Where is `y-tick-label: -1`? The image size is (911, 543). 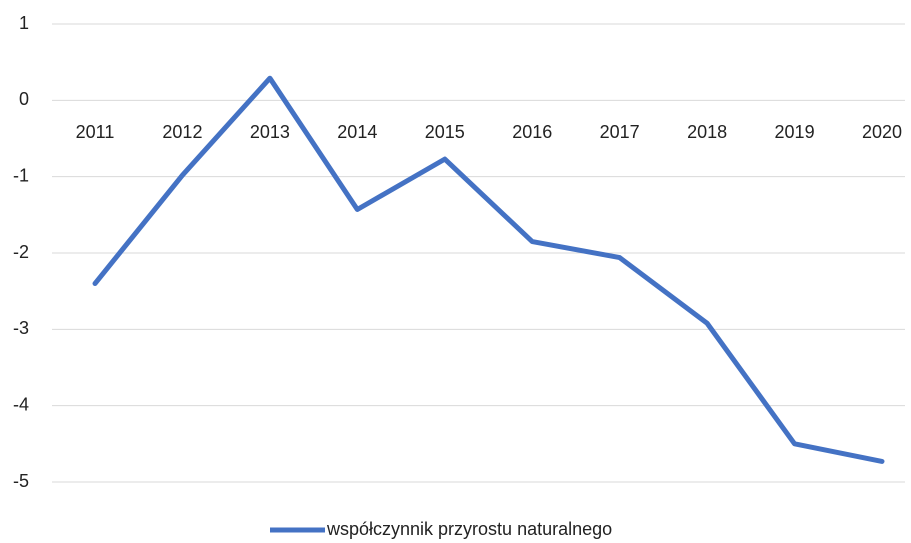
y-tick-label: -1 is located at coordinates (21, 175).